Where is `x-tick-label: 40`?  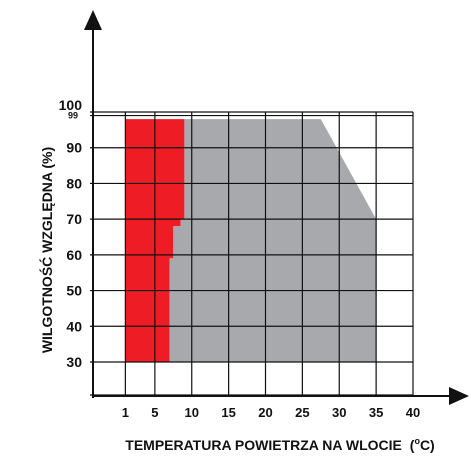
x-tick-label: 40 is located at coordinates (413, 412).